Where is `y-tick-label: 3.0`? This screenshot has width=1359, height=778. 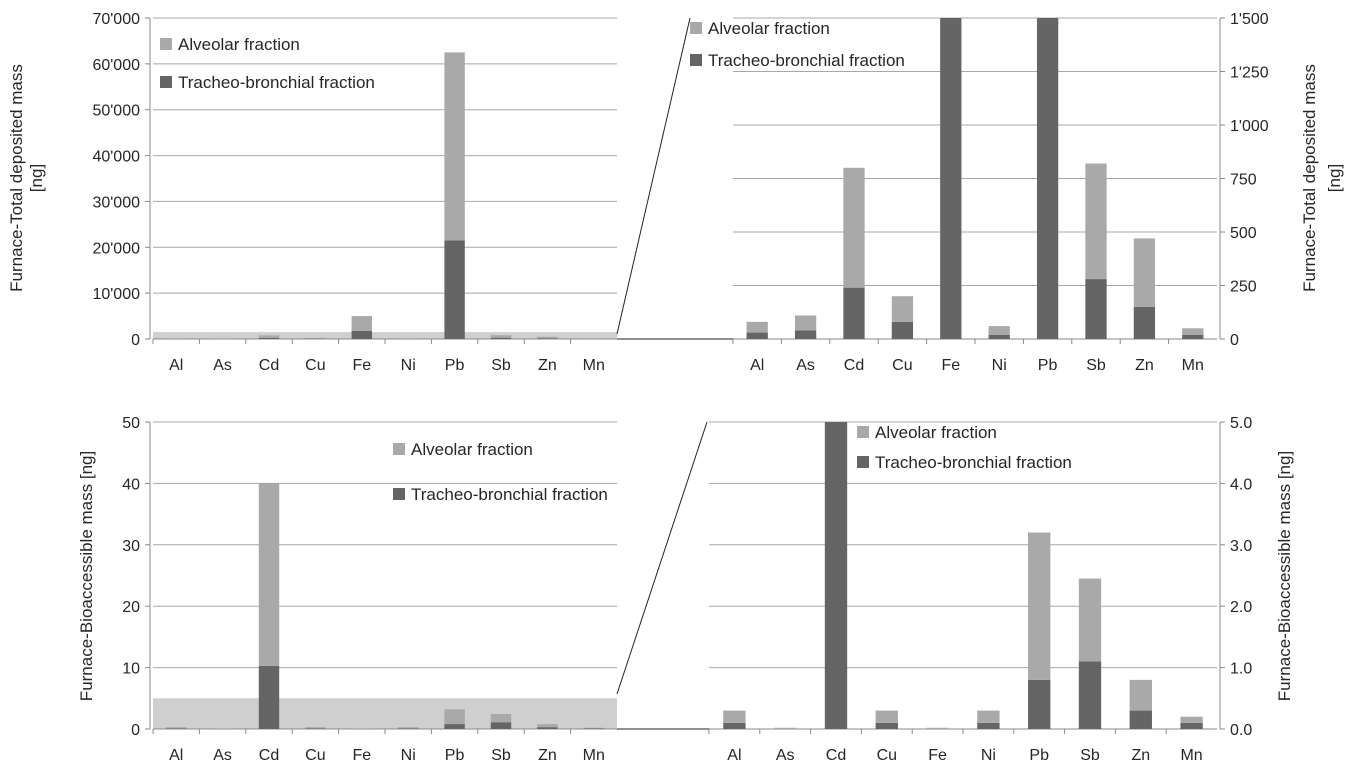 y-tick-label: 3.0 is located at coordinates (1241, 546).